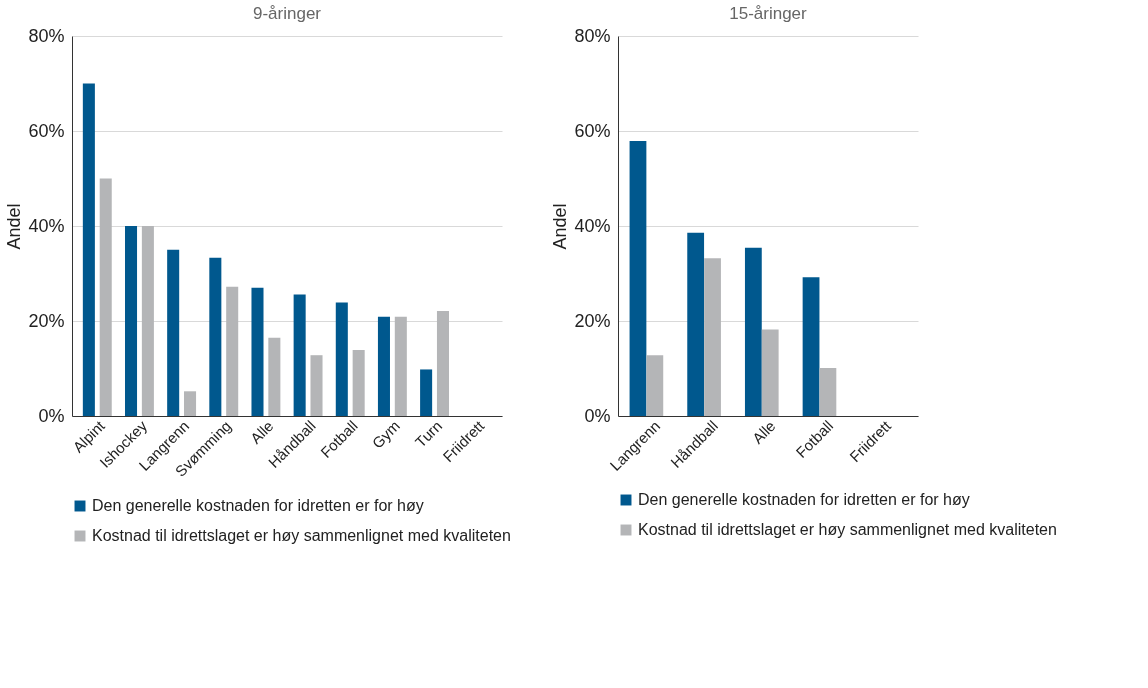 This screenshot has width=1148, height=688. I want to click on chart-title: 9-åringer, so click(287, 13).